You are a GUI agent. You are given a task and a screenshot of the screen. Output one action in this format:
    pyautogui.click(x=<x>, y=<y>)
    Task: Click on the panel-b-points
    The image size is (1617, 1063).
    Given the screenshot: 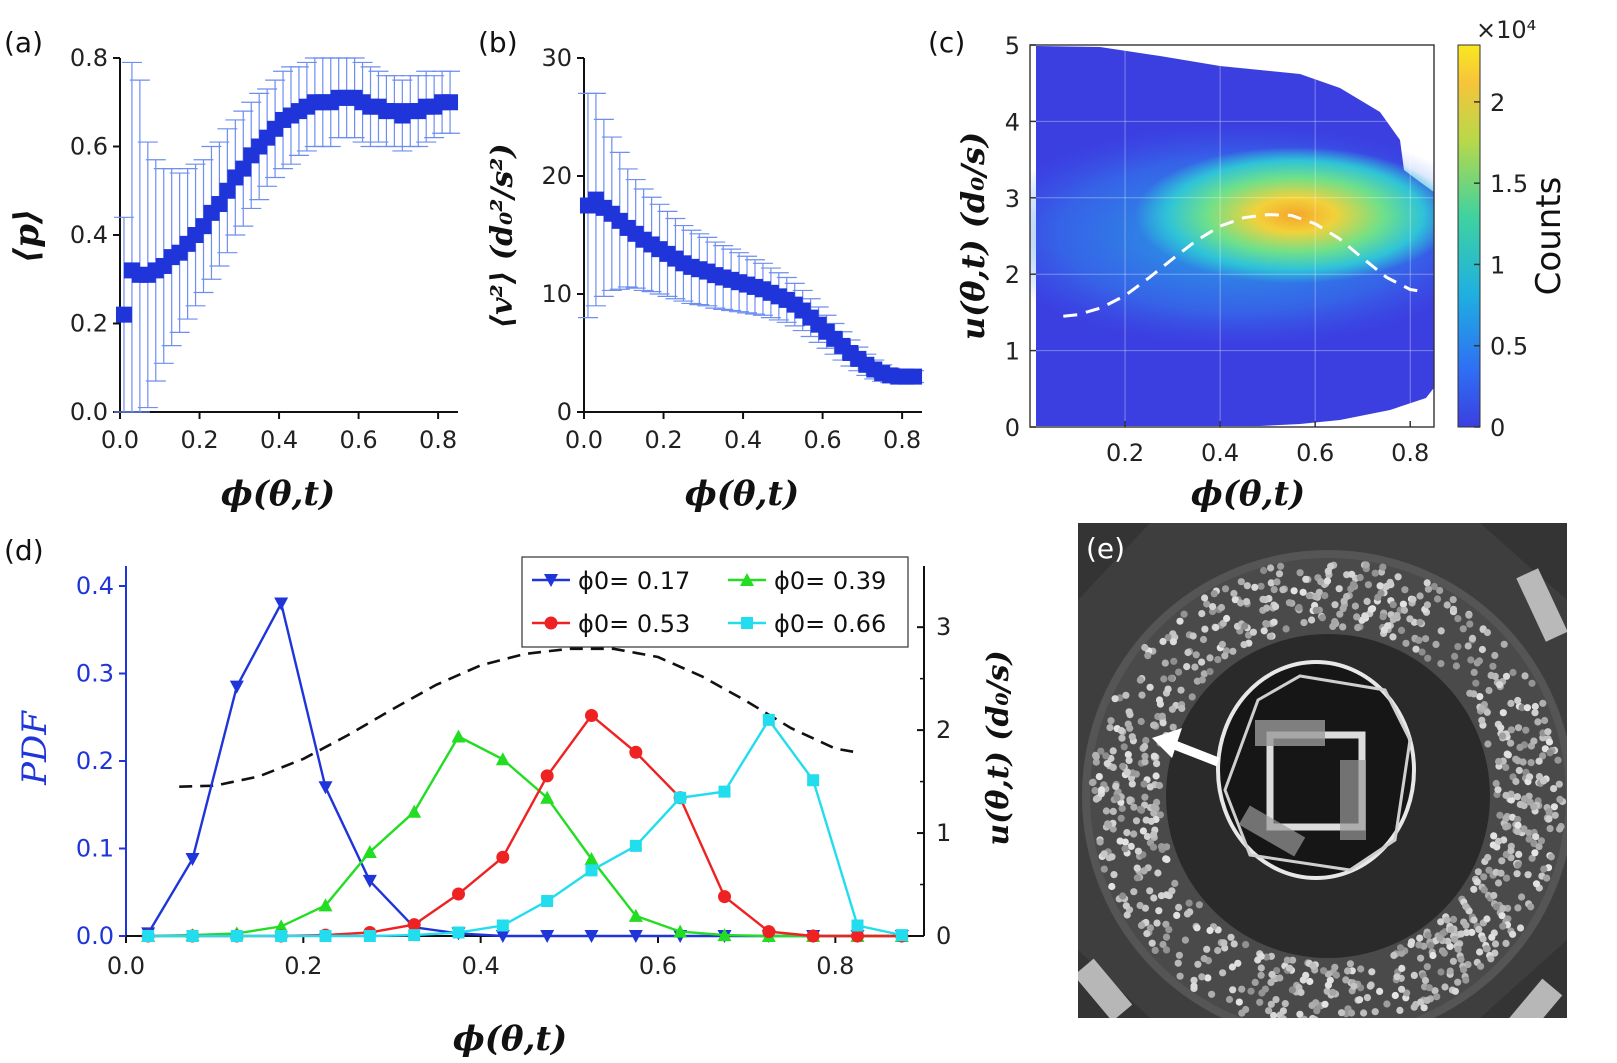 What is the action you would take?
    pyautogui.click(x=751, y=288)
    